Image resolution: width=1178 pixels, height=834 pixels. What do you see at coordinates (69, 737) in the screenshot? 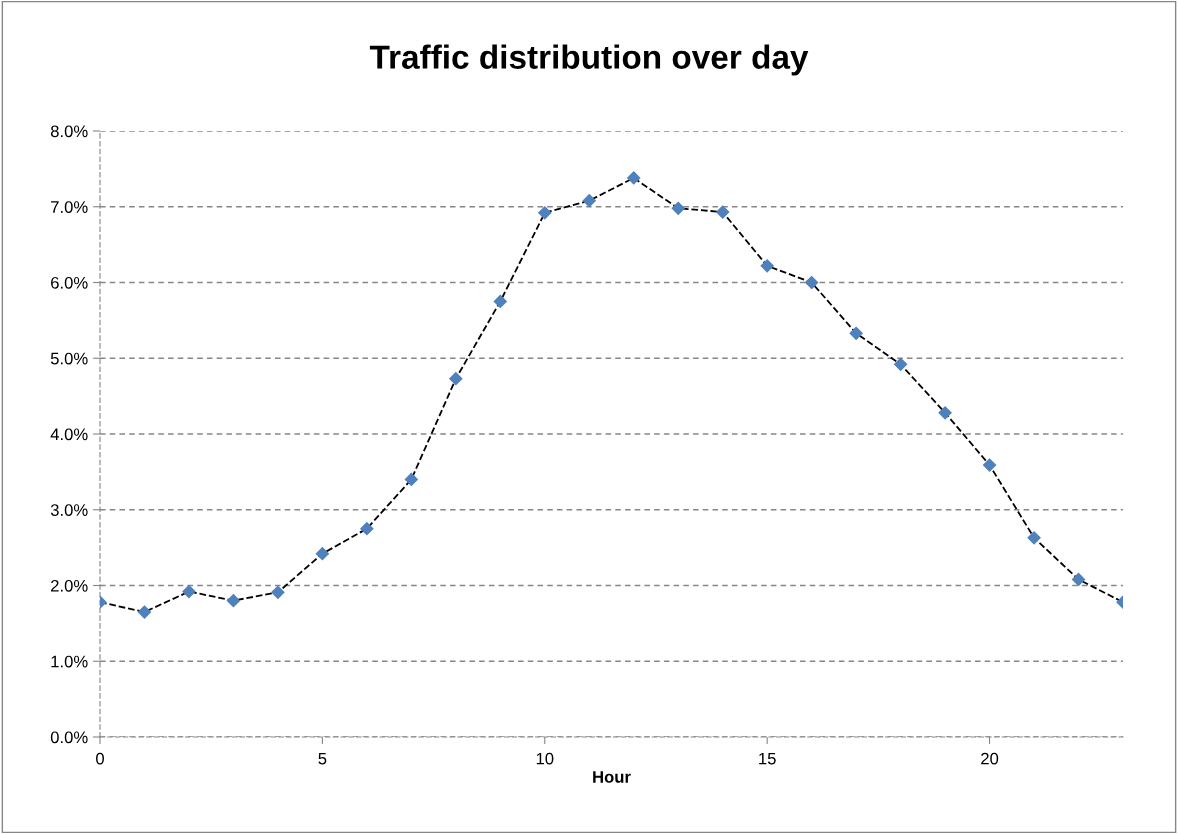
I see `y-tick-label: 0.0%` at bounding box center [69, 737].